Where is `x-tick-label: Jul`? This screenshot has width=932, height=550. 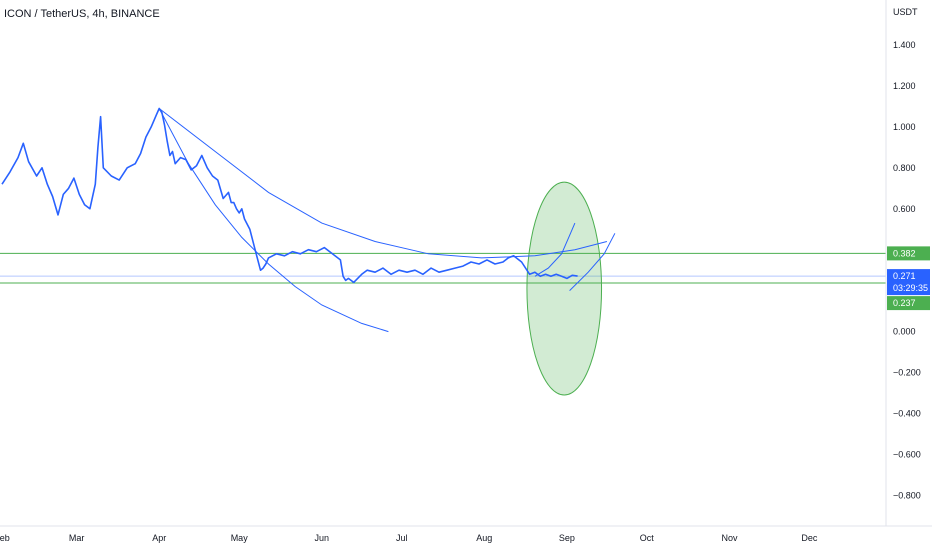 x-tick-label: Jul is located at coordinates (402, 538).